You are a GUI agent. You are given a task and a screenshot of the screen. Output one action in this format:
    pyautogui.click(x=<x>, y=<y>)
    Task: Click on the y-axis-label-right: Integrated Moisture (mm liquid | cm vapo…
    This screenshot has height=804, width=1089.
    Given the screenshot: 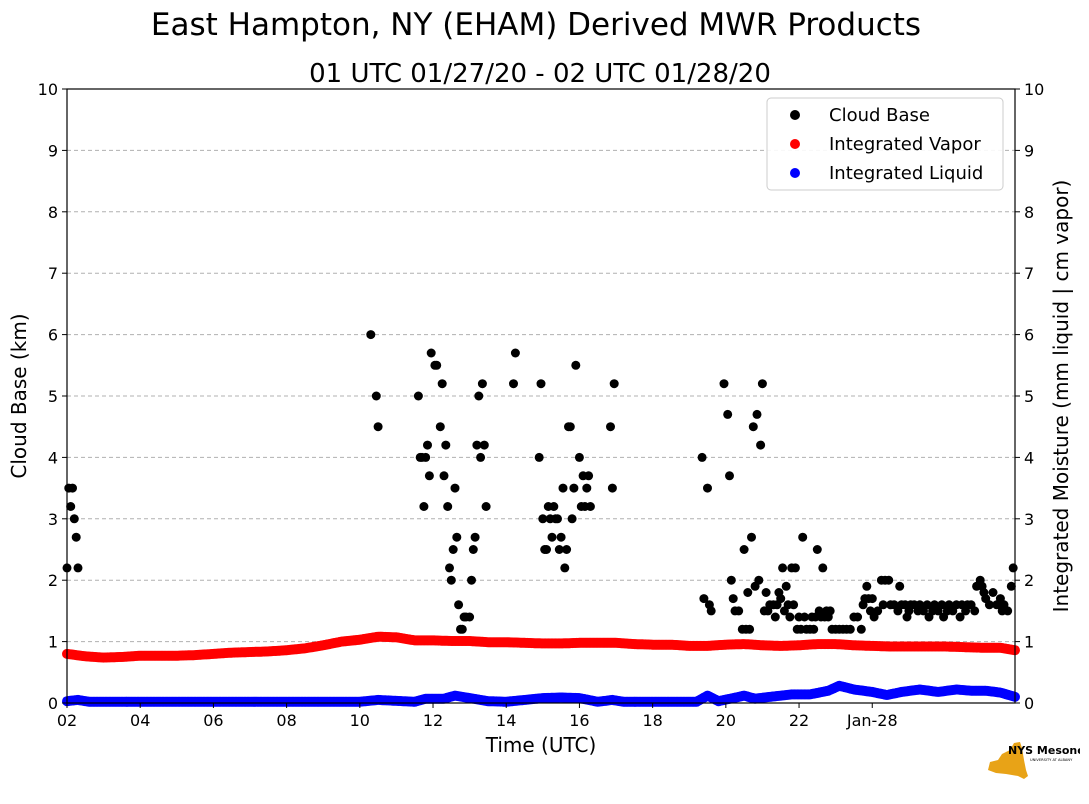 What is the action you would take?
    pyautogui.click(x=1061, y=396)
    